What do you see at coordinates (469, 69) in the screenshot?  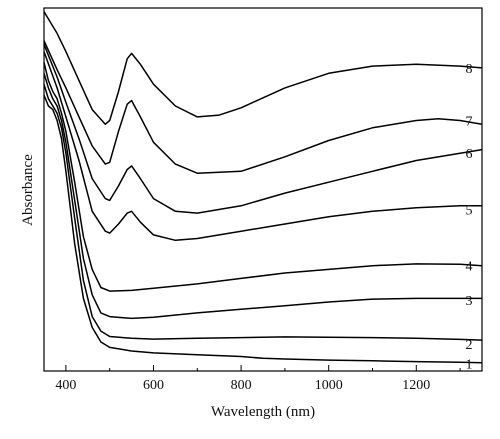 I see `curve-label-8: 8` at bounding box center [469, 69].